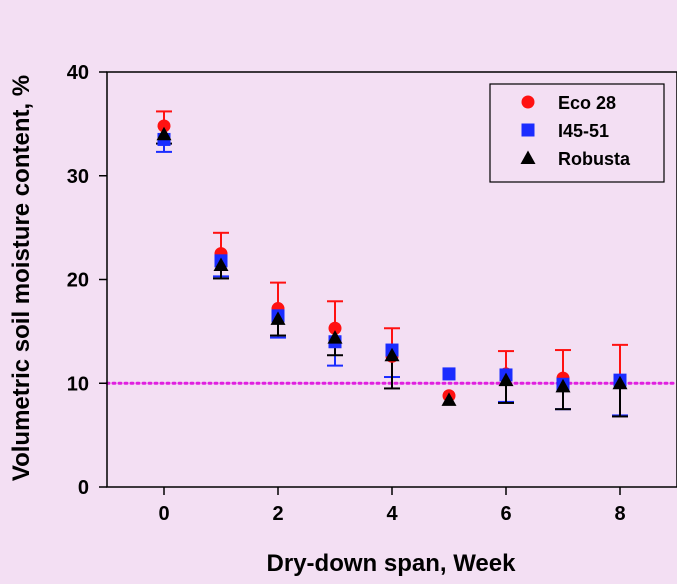 This screenshot has height=584, width=677. What do you see at coordinates (78, 73) in the screenshot?
I see `y-tick-label: 40` at bounding box center [78, 73].